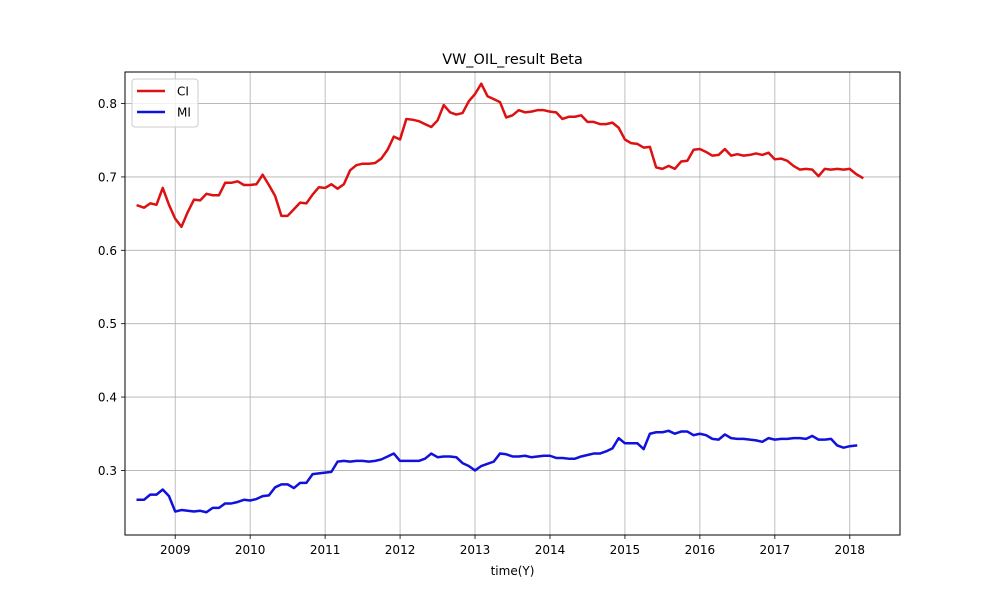 The image size is (1000, 600). What do you see at coordinates (550, 550) in the screenshot?
I see `x-tick-label: 2014` at bounding box center [550, 550].